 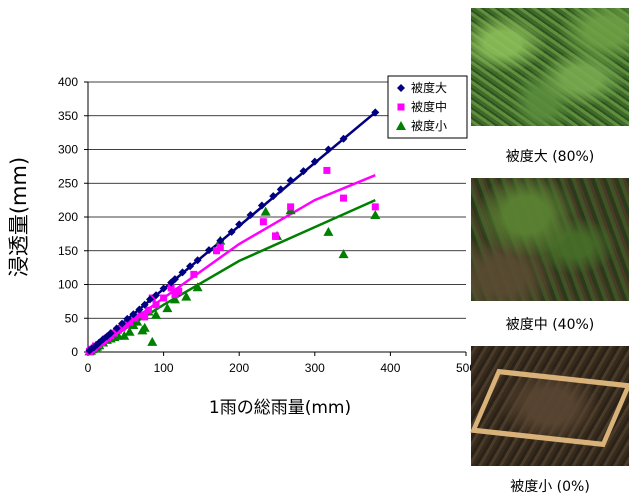 What do you see at coordinates (280, 408) in the screenshot?
I see `x-axis-title: 1雨の総雨量(mm)` at bounding box center [280, 408].